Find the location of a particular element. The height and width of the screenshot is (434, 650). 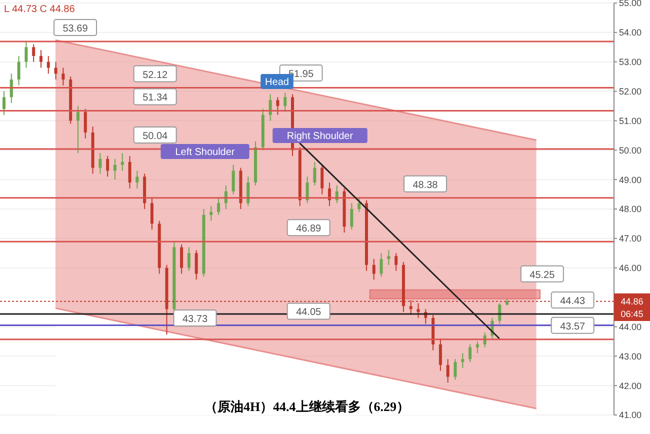

y-tick-label: 46.00 is located at coordinates (630, 268).